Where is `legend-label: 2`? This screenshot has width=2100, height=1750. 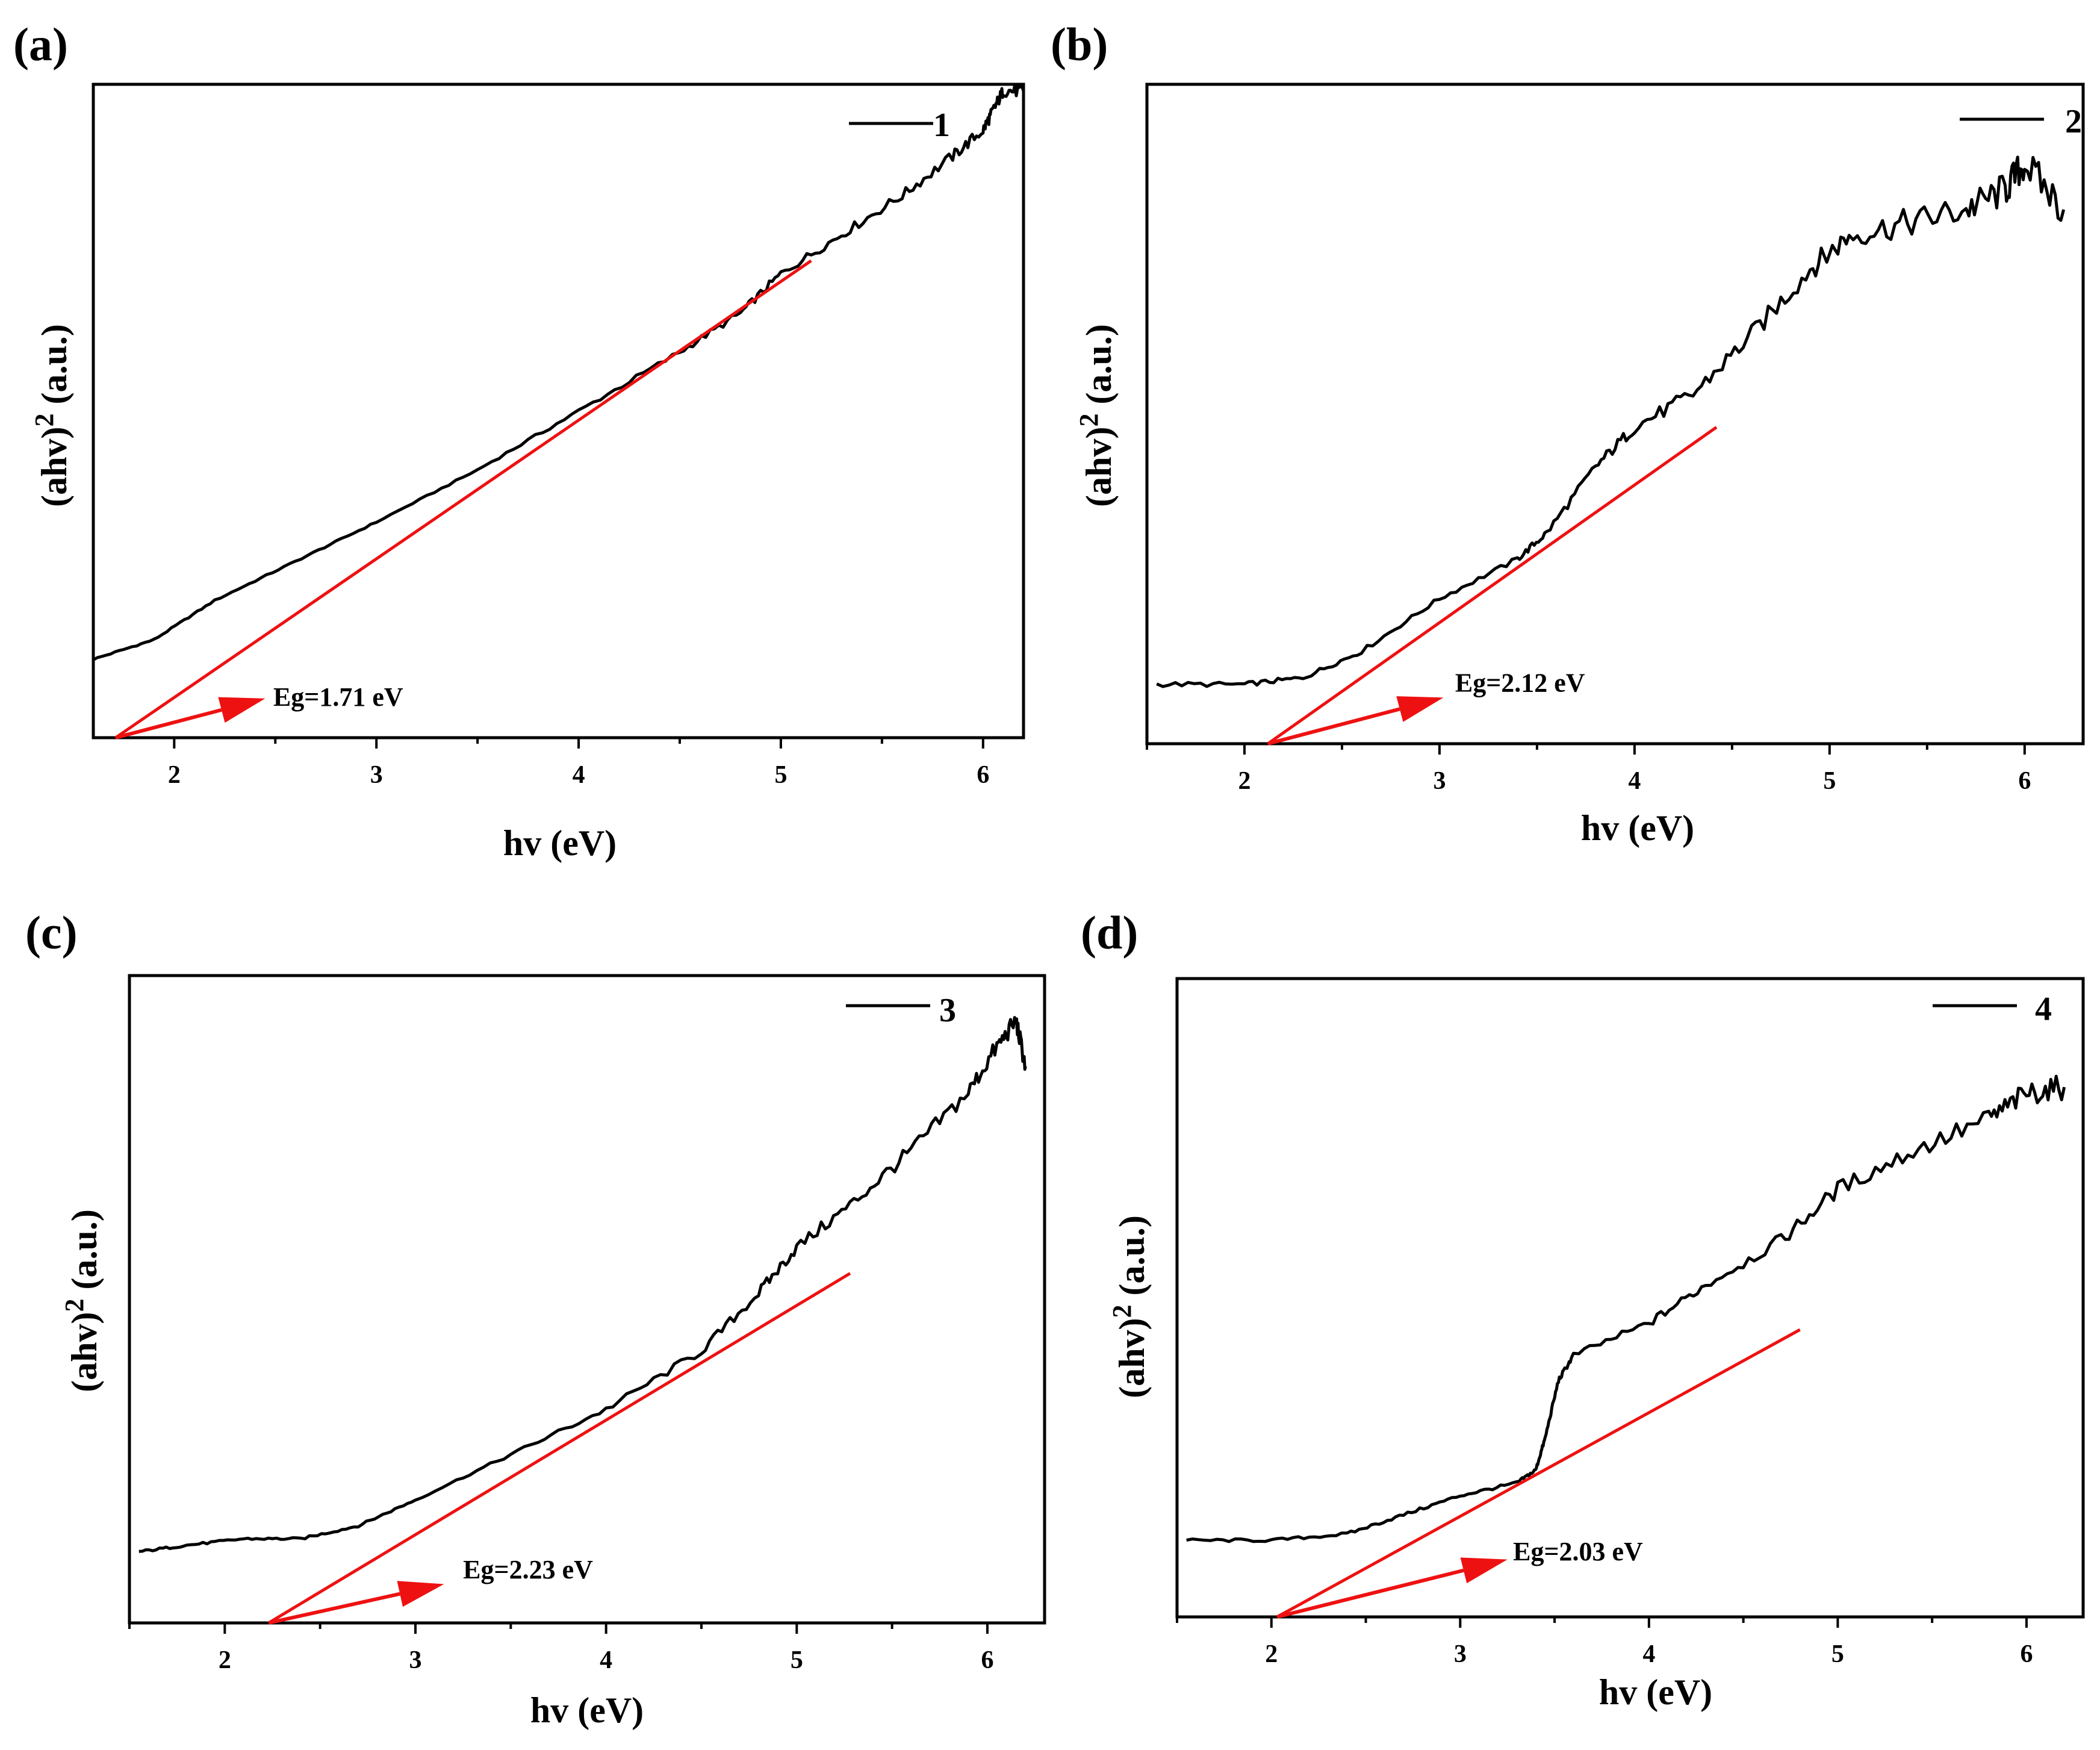
legend-label: 2 is located at coordinates (2073, 121).